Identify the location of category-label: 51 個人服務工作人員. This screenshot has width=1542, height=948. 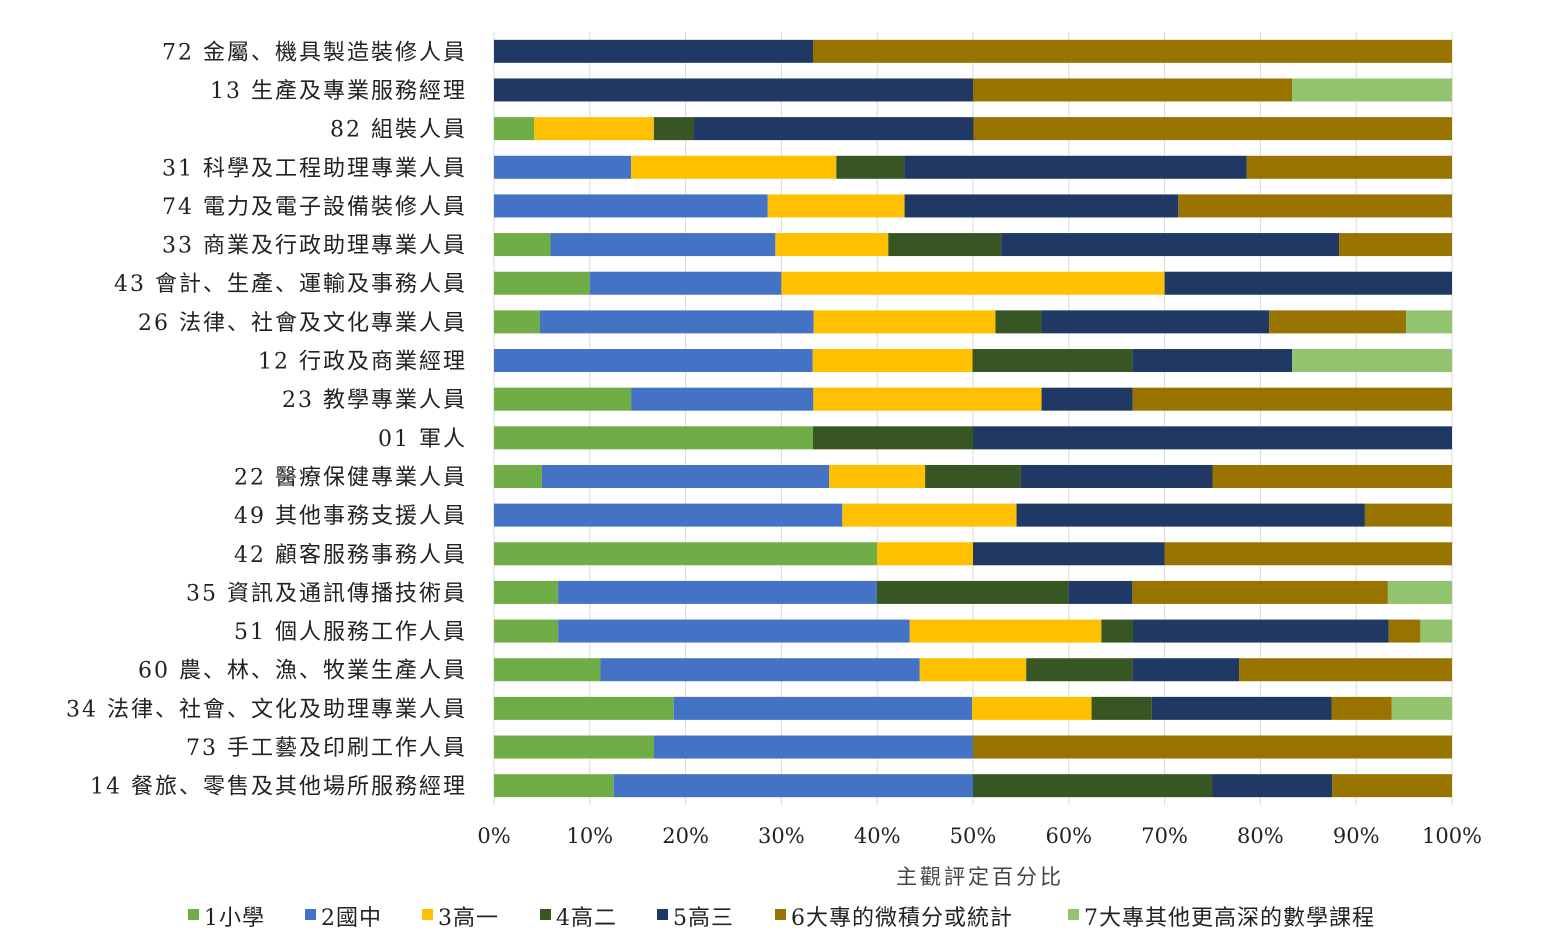
(350, 632).